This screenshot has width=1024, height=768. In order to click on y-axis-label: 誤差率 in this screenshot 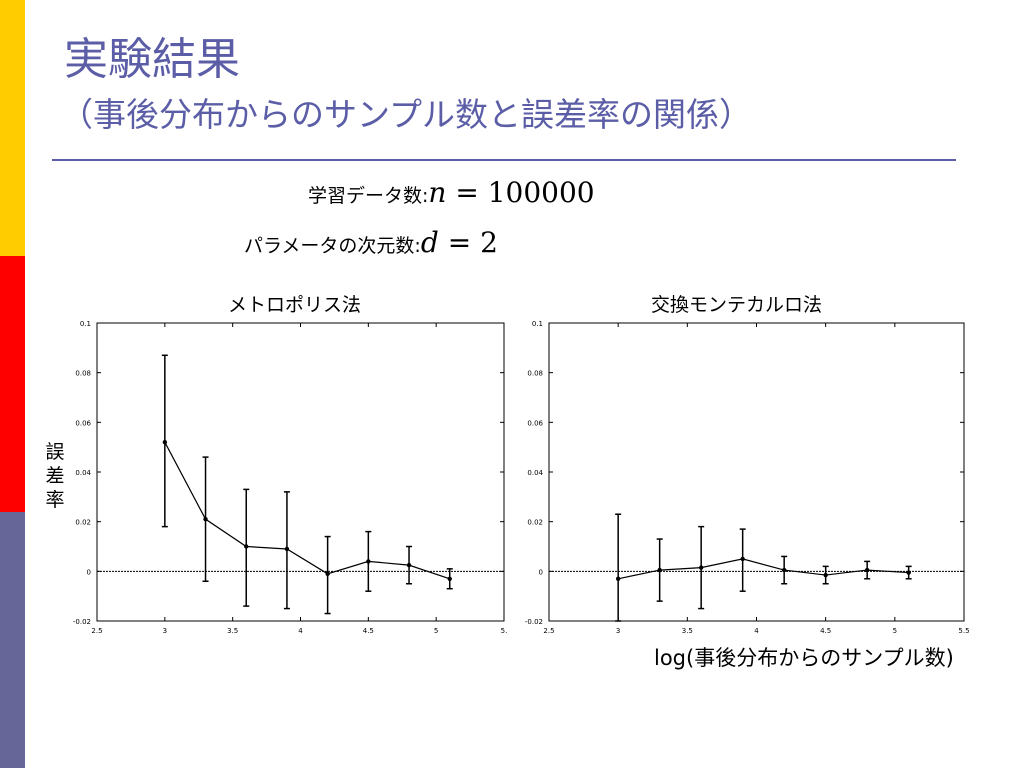, I will do `click(55, 476)`.